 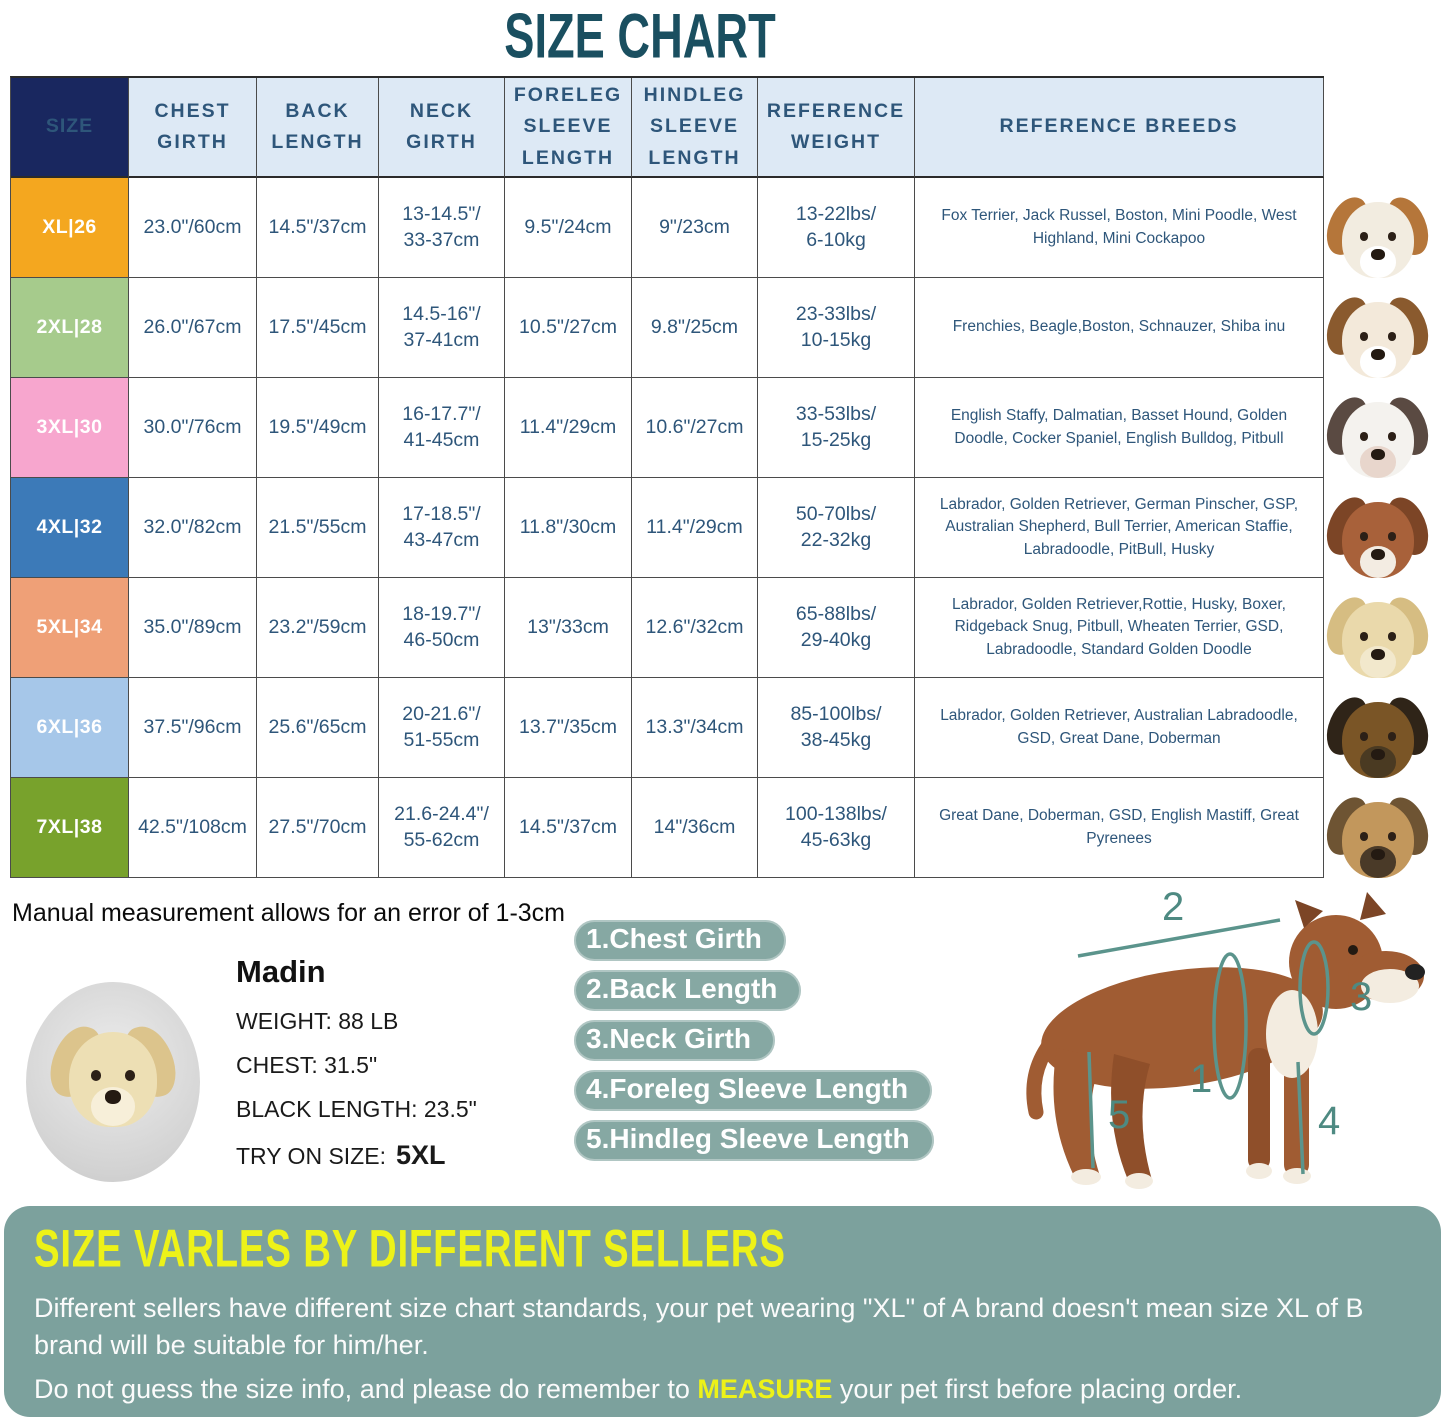 What do you see at coordinates (193, 428) in the screenshot?
I see `chest-girth-cell: 30.0"/76cm` at bounding box center [193, 428].